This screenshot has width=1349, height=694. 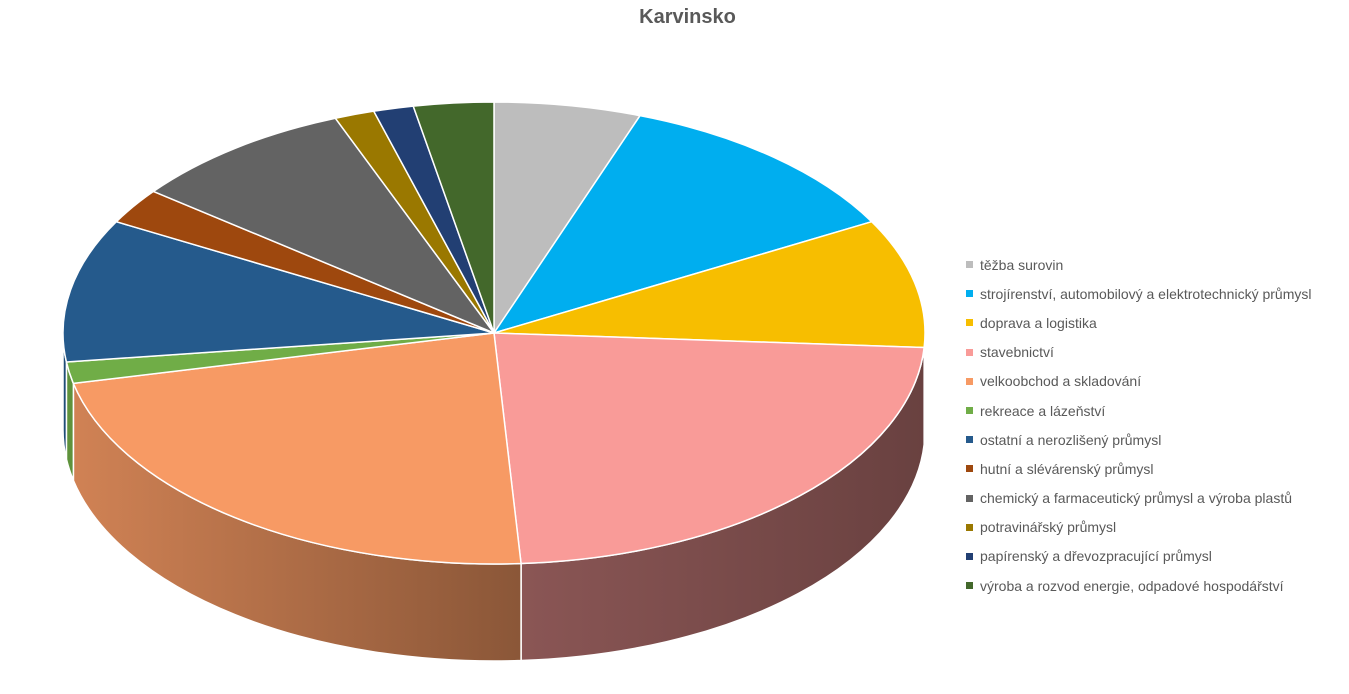 I want to click on legend-item: těžba surovin, so click(x=1156, y=264).